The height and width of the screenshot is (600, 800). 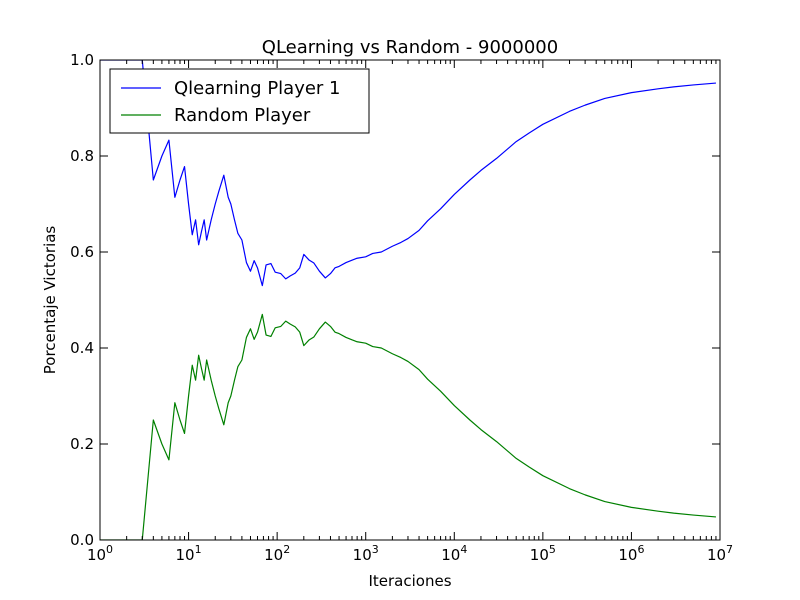 What do you see at coordinates (82, 348) in the screenshot?
I see `y-tick-label: 0.4` at bounding box center [82, 348].